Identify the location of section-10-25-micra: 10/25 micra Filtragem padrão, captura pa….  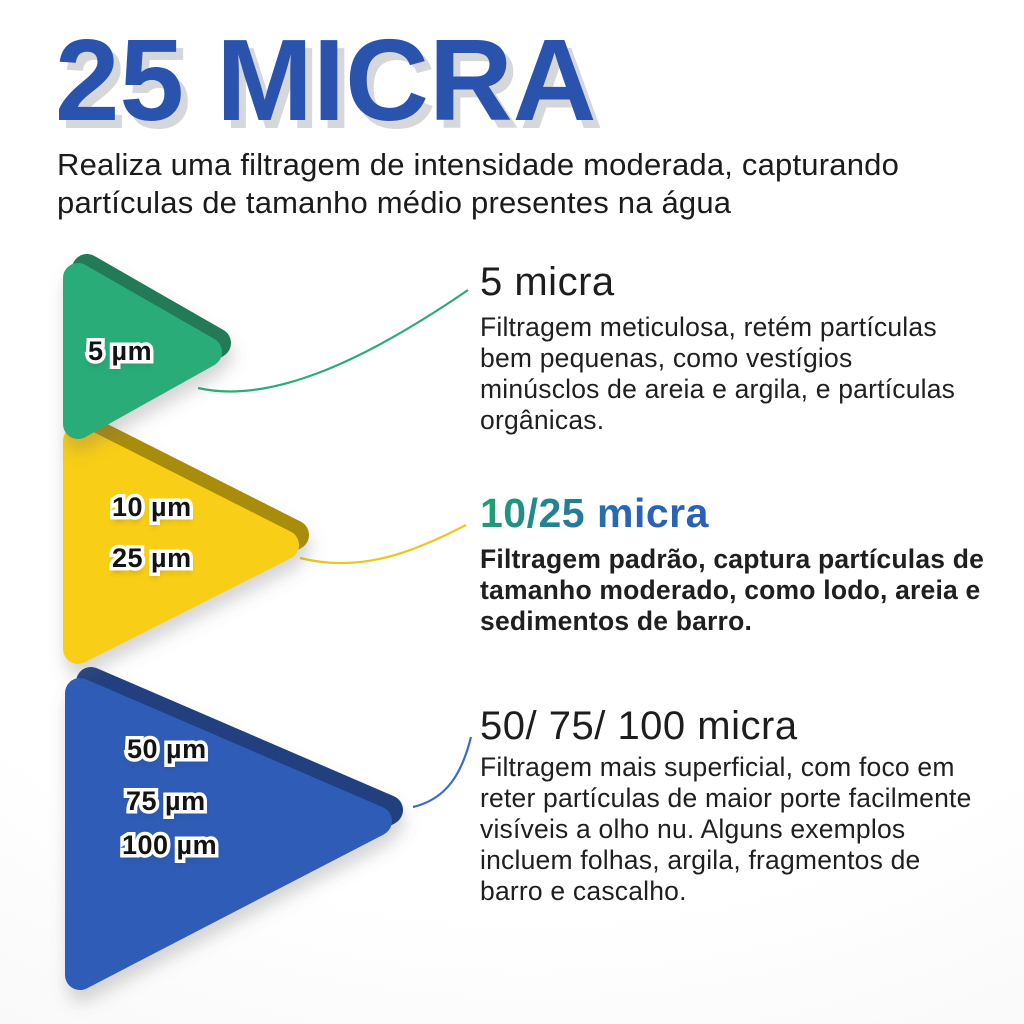
(750, 562).